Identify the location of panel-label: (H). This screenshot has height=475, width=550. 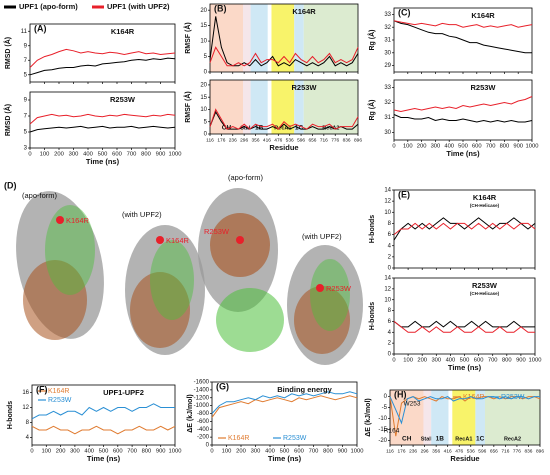
(400, 394).